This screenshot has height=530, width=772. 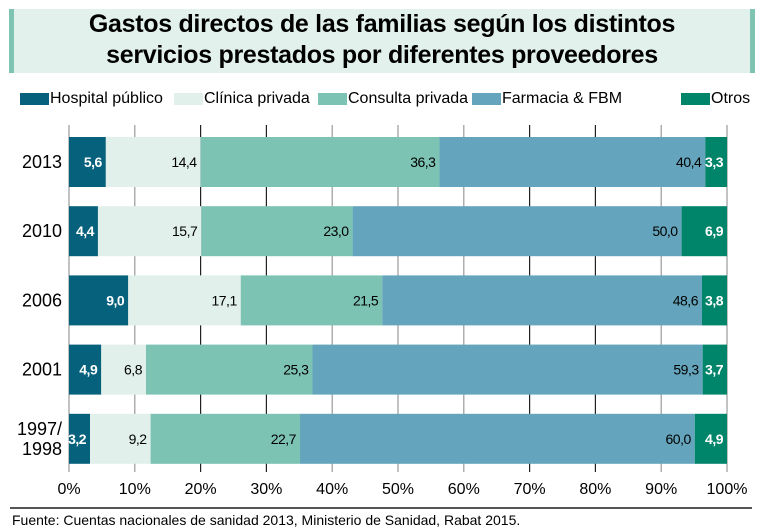 I want to click on data-label: 23,0, so click(x=336, y=231).